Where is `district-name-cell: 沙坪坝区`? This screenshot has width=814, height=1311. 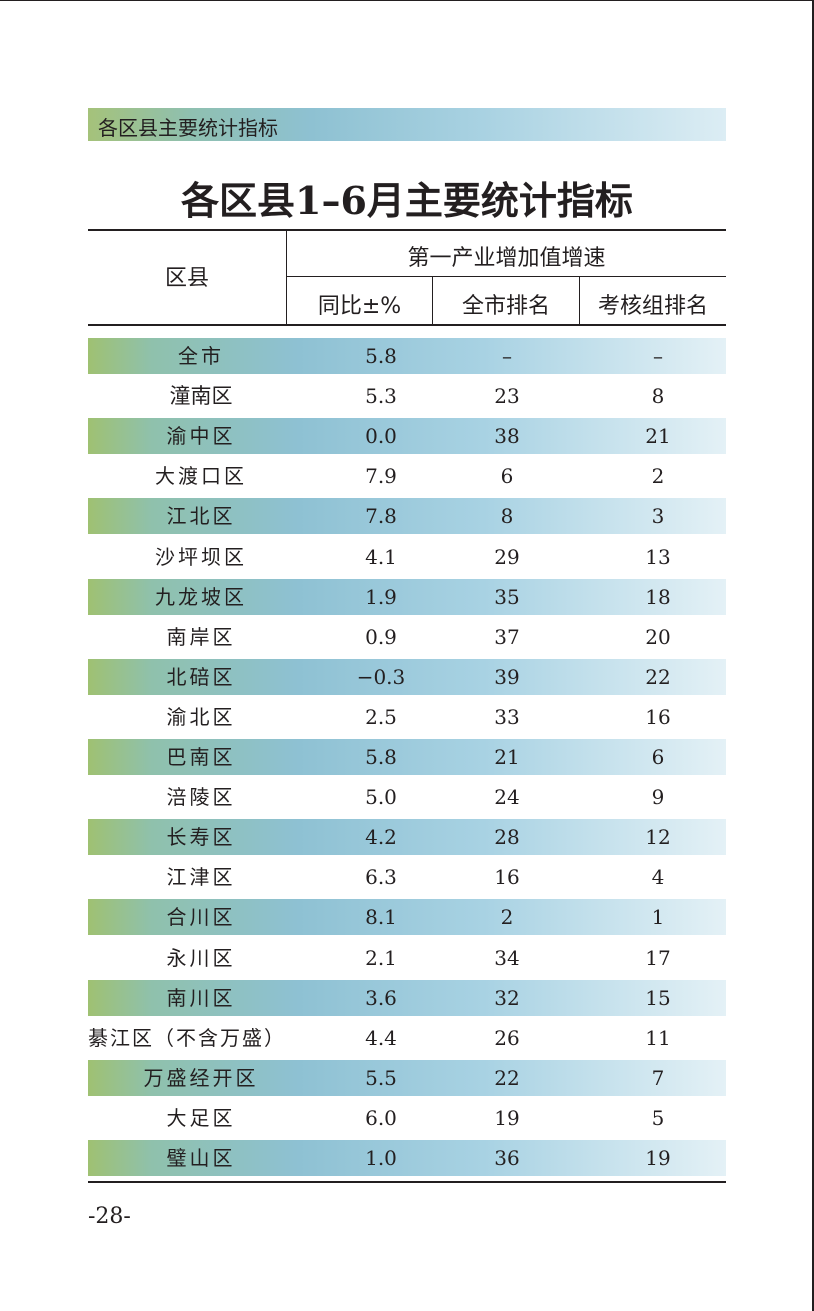 district-name-cell: 沙坪坝区 is located at coordinates (201, 557).